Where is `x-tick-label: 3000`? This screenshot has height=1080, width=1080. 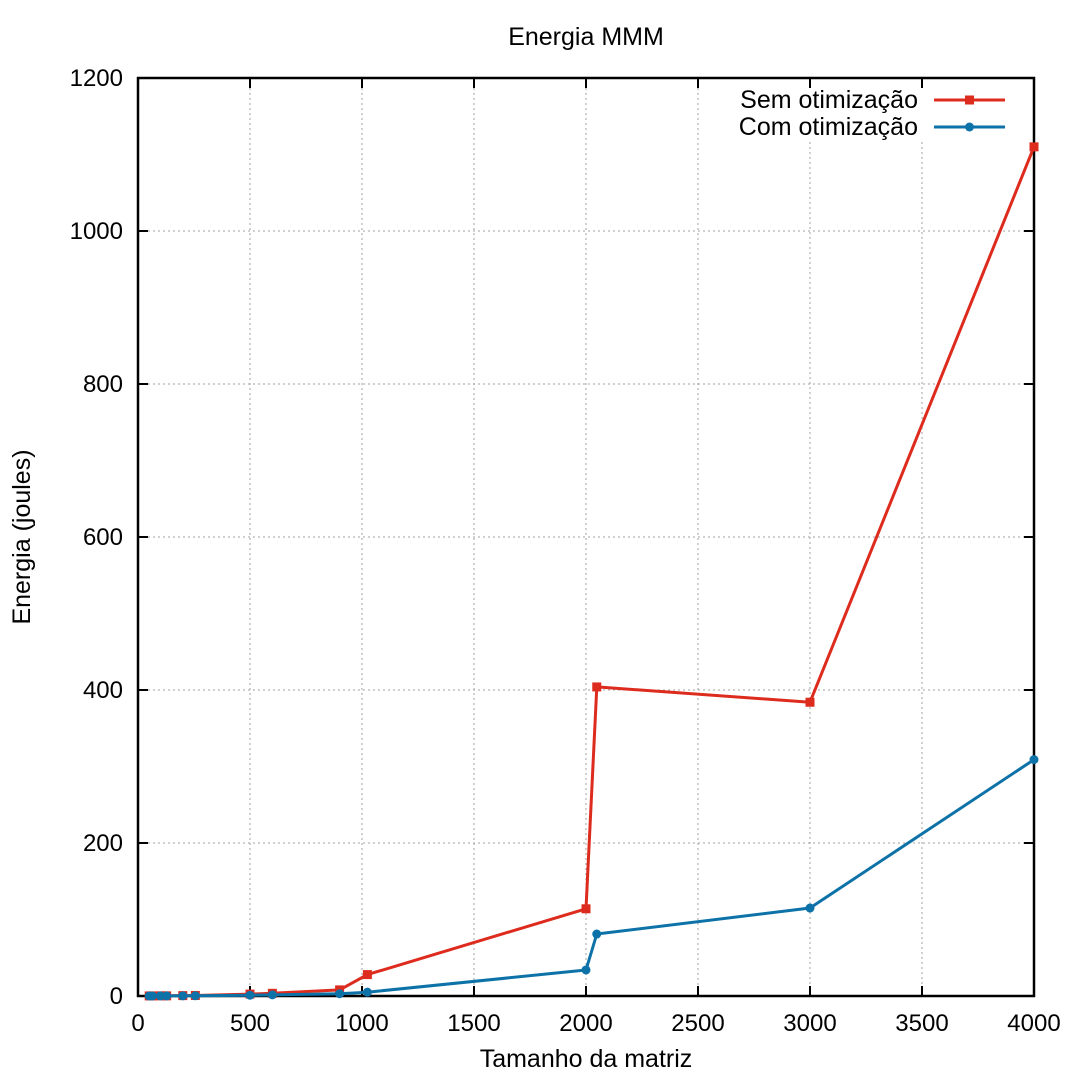
x-tick-label: 3000 is located at coordinates (809, 1023).